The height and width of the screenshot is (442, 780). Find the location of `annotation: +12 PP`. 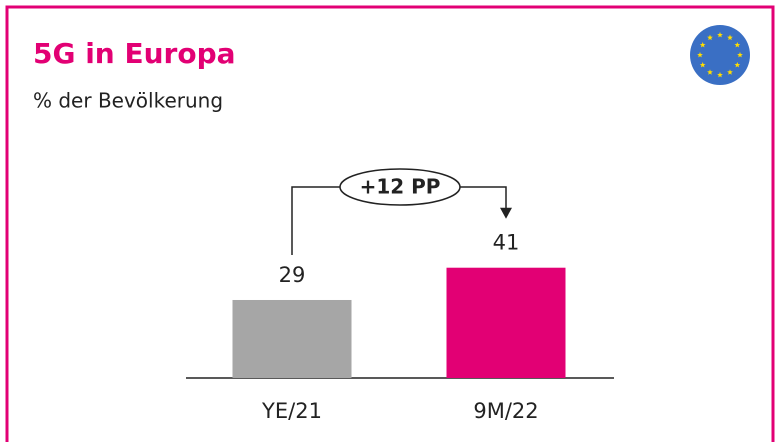

annotation: +12 PP is located at coordinates (400, 187).